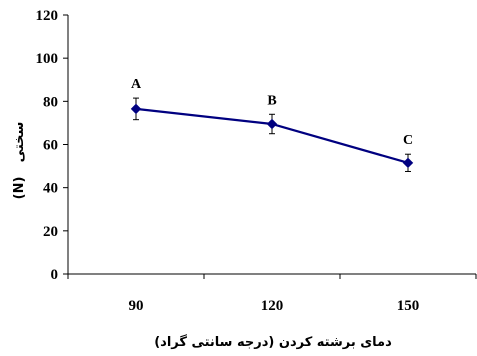 This screenshot has width=477, height=356. I want to click on data-label: C, so click(408, 140).